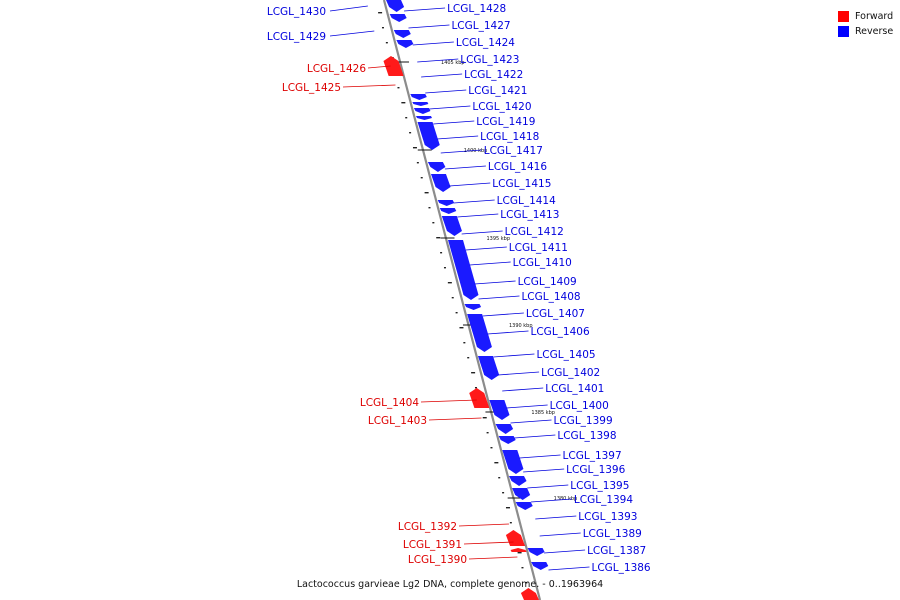 The width and height of the screenshot is (900, 600). What do you see at coordinates (550, 297) in the screenshot?
I see `gene-label-reverse: LCGL_1408` at bounding box center [550, 297].